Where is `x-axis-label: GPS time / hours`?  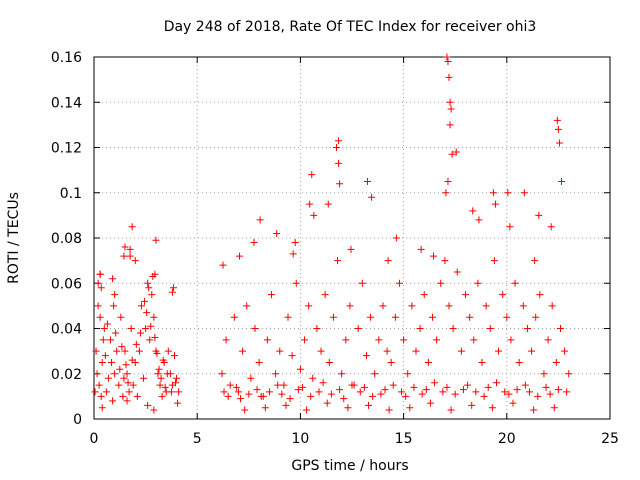
x-axis-label: GPS time / hours is located at coordinates (349, 466).